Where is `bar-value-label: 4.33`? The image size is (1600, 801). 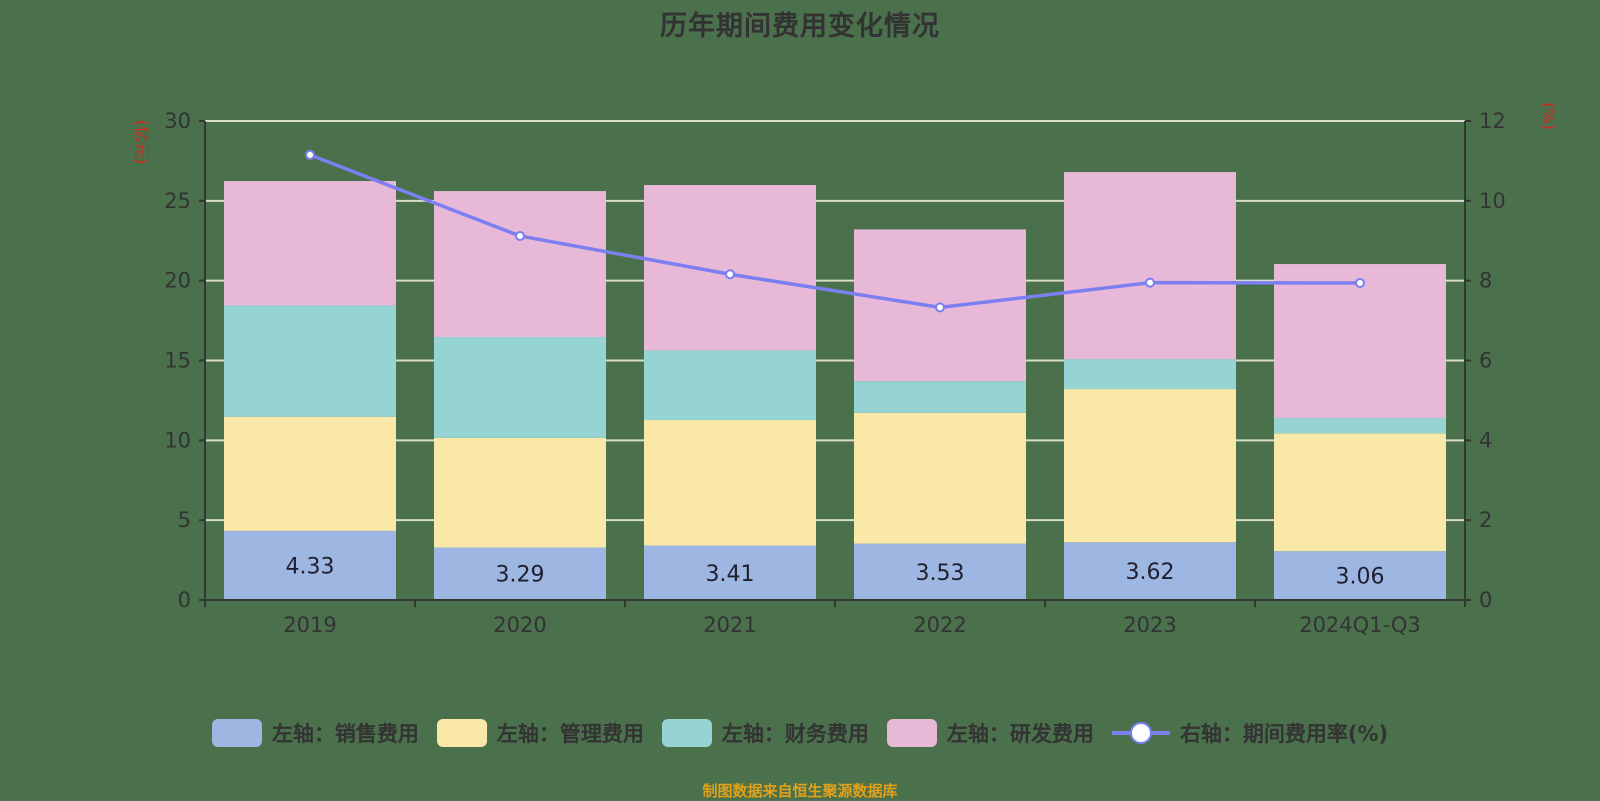 bar-value-label: 4.33 is located at coordinates (310, 566).